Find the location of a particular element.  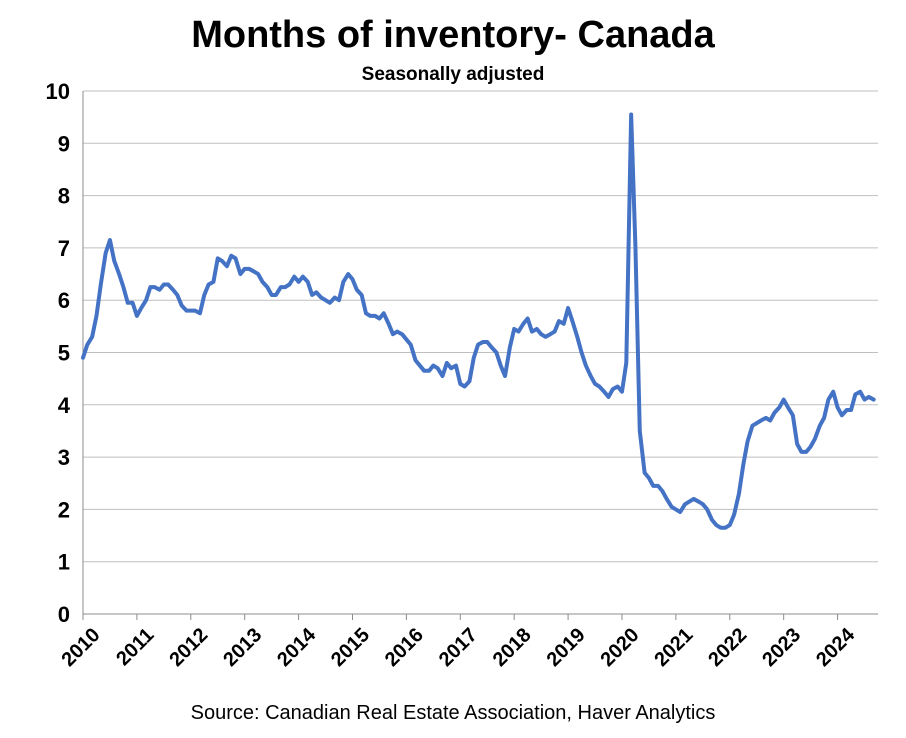

y-tick-label: 2 is located at coordinates (64, 509).